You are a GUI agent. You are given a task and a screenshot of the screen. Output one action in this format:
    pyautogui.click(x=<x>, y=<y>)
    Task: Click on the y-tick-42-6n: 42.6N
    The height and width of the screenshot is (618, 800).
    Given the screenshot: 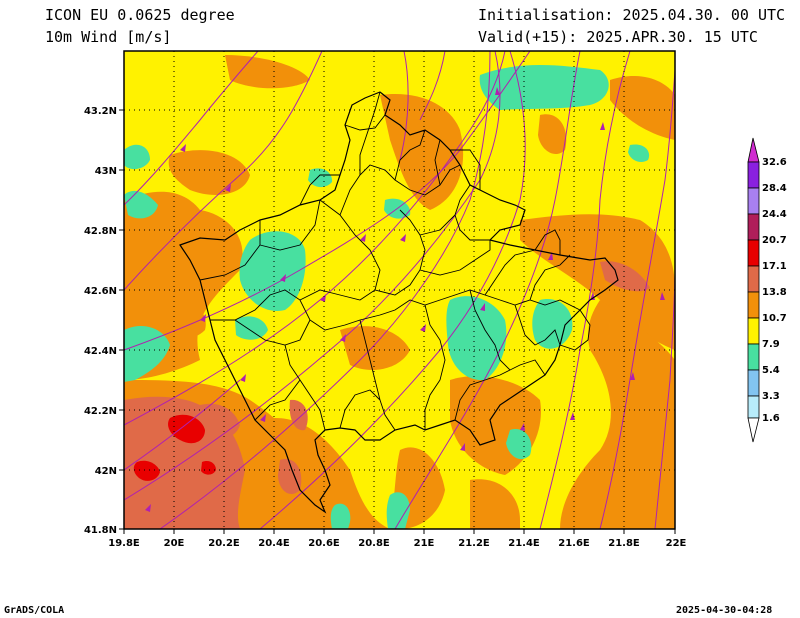 What is the action you would take?
    pyautogui.click(x=100, y=291)
    